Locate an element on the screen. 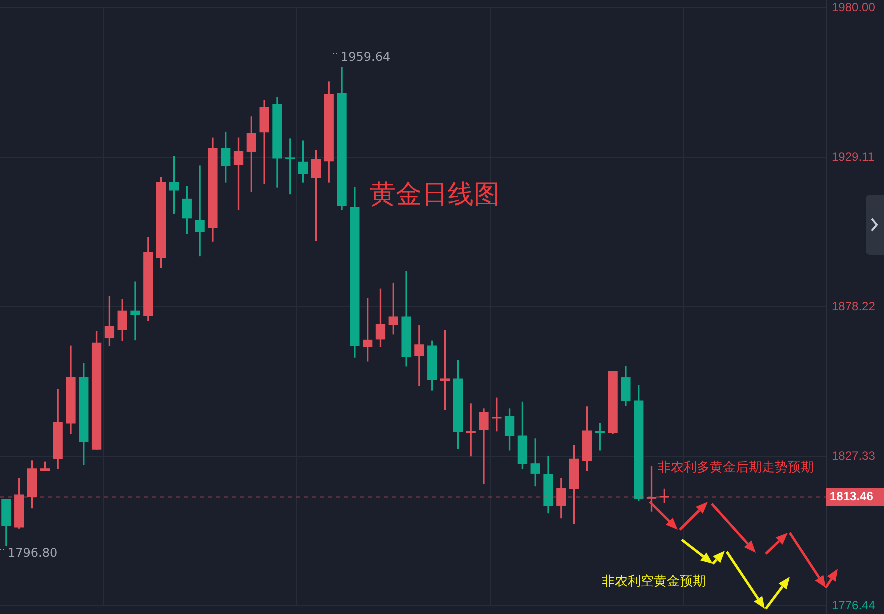  annotation: 非农利空黄金预期 is located at coordinates (654, 582).